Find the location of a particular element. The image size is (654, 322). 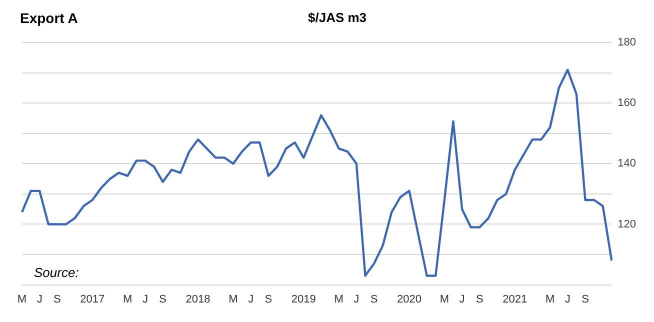

x-tick-label: 2017 is located at coordinates (92, 299).